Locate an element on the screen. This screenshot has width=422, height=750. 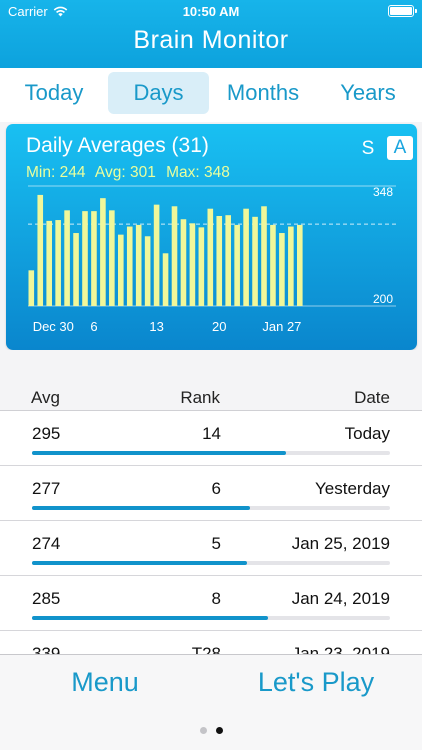
list-header: Avg Rank Date is located at coordinates (211, 395).